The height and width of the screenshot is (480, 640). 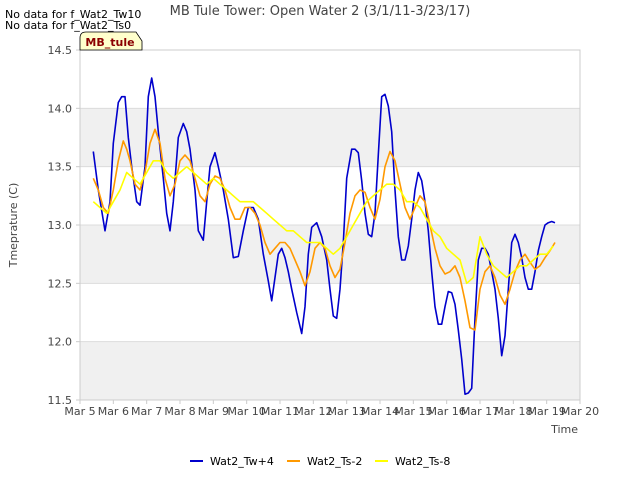 What do you see at coordinates (13, 226) in the screenshot?
I see `y-axis-label: Tmeprature (C)` at bounding box center [13, 226].